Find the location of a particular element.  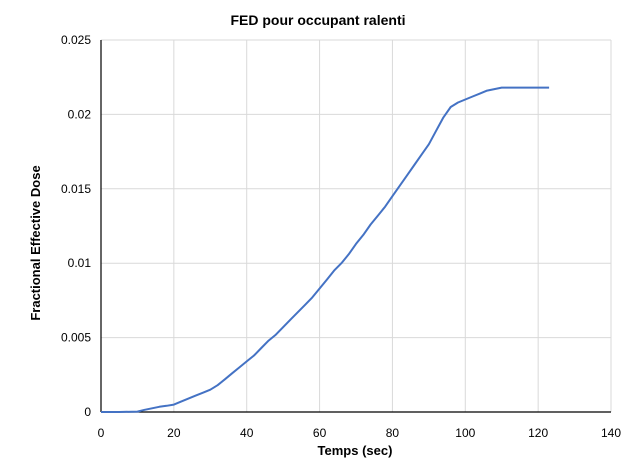

x-tick-label: 60 is located at coordinates (320, 433).